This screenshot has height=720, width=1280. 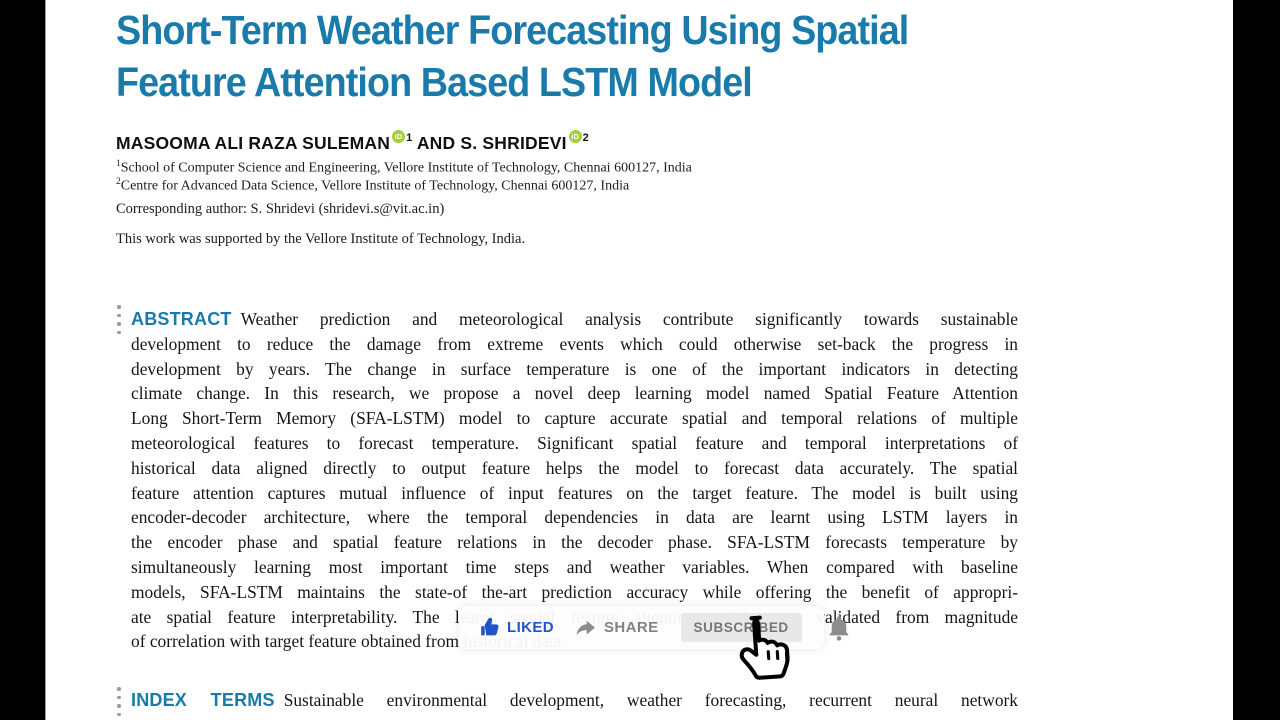 I want to click on affiliation-2-sup: 2, so click(x=118, y=182).